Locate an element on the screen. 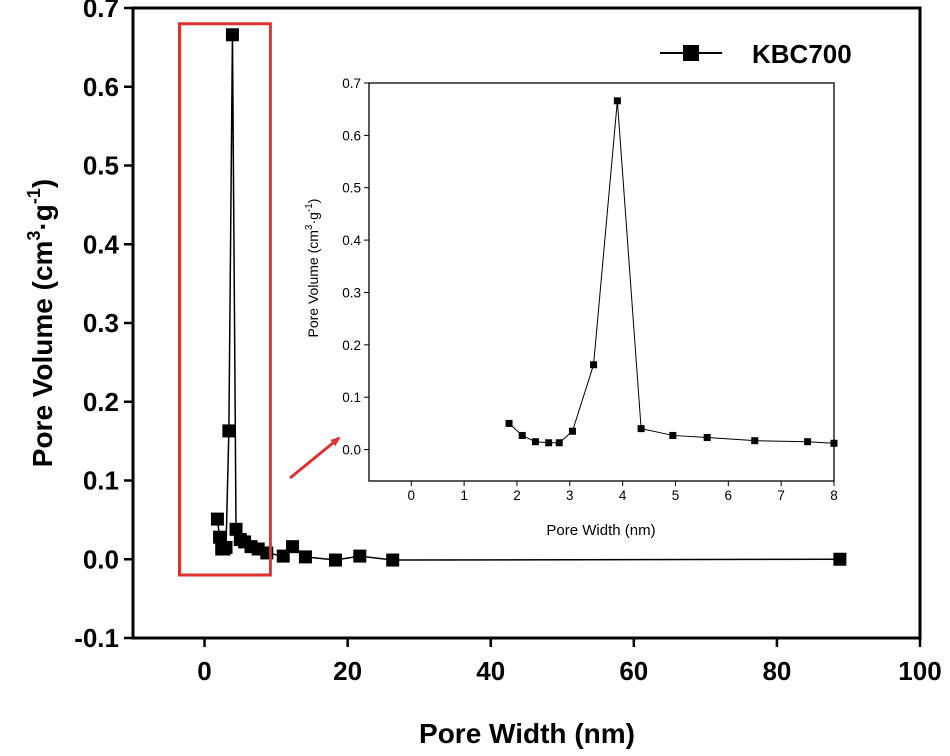 Image resolution: width=950 pixels, height=756 pixels. inset-x-tick-label: 2 is located at coordinates (517, 495).